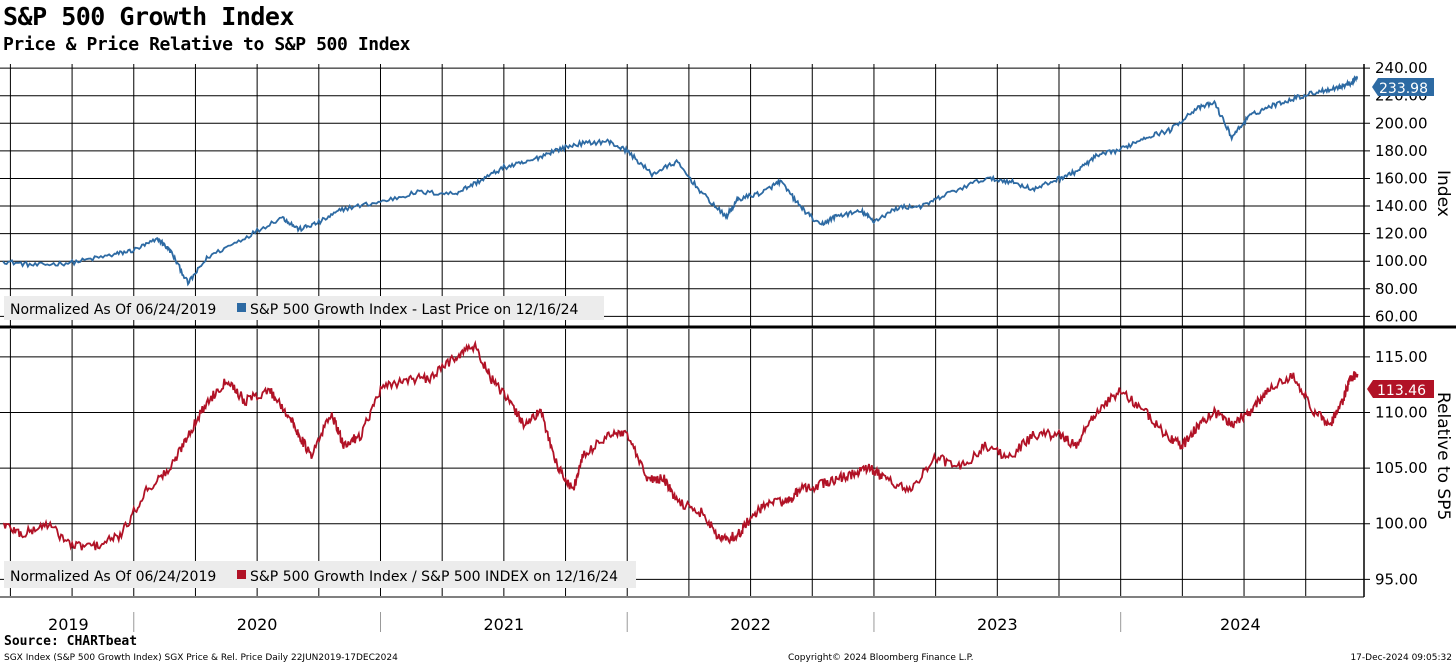 This screenshot has width=1456, height=666. I want to click on price-y-tick-label: 200.00, so click(1401, 123).